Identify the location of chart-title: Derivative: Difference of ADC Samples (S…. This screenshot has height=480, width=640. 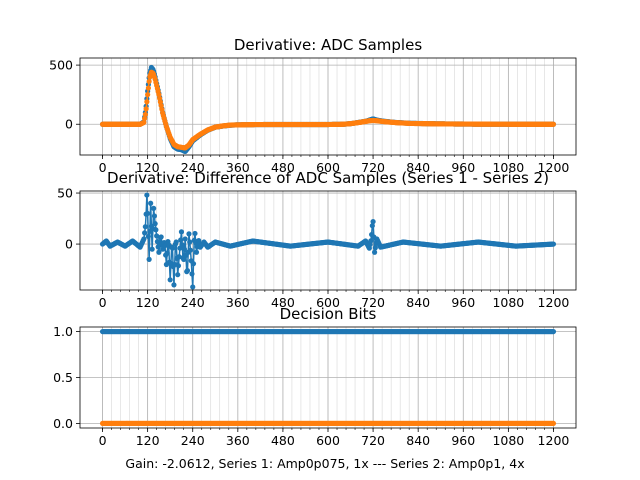
(328, 178).